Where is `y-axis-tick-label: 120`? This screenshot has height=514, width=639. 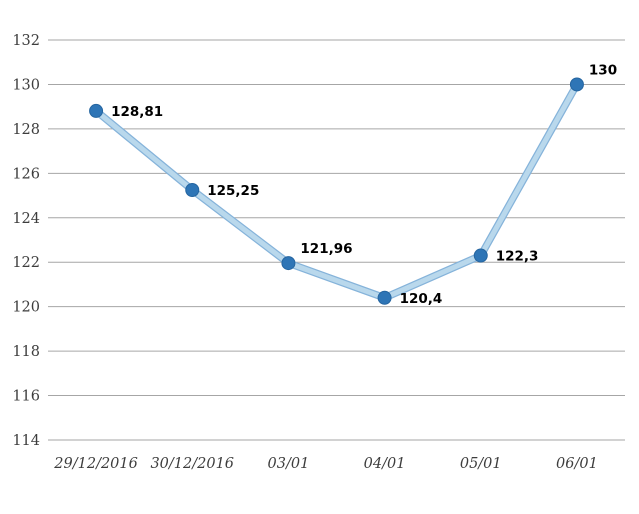
y-axis-tick-label: 120 is located at coordinates (26, 308).